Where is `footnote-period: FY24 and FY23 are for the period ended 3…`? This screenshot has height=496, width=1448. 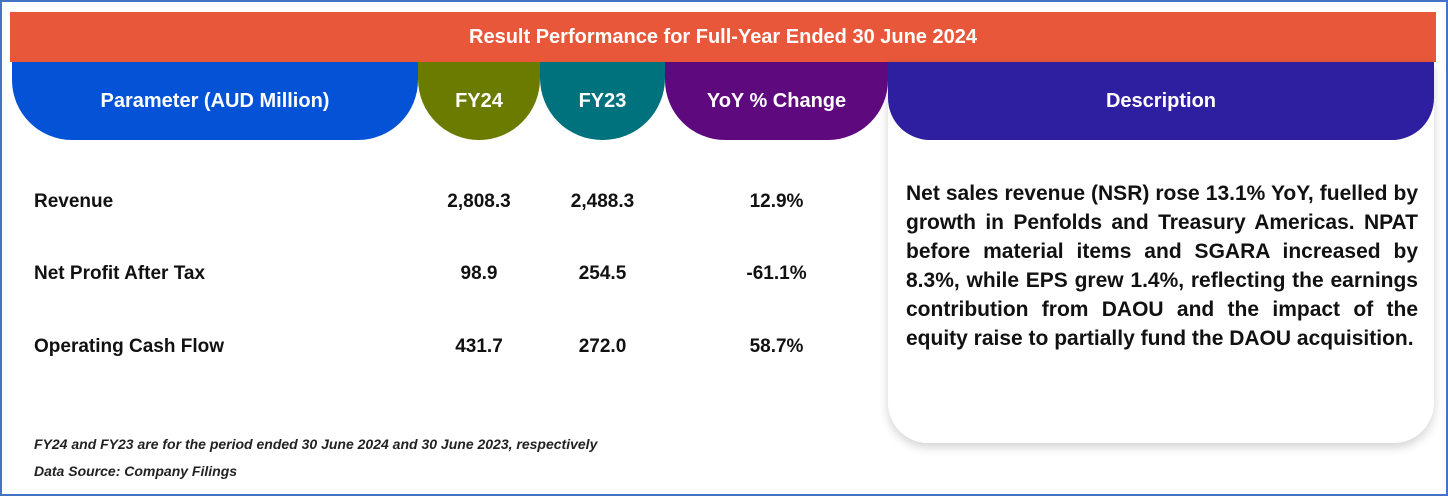 footnote-period: FY24 and FY23 are for the period ended 3… is located at coordinates (316, 444).